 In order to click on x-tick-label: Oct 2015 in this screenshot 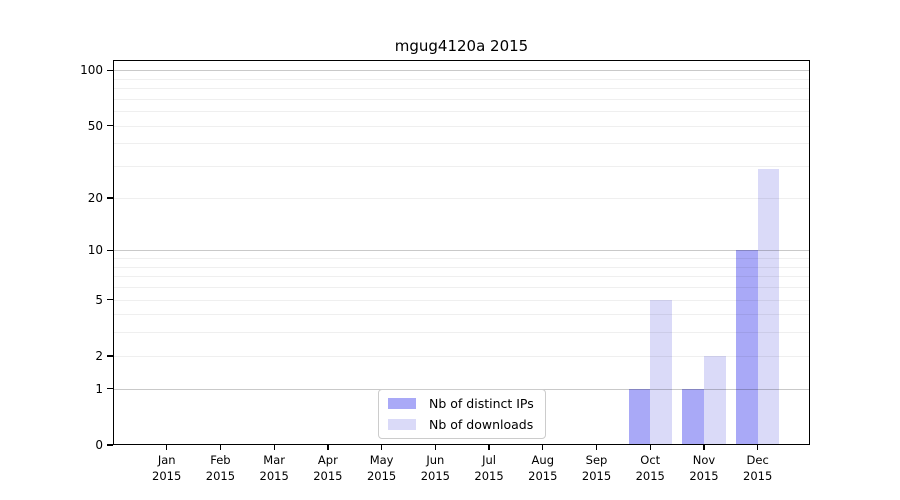, I will do `click(650, 468)`.